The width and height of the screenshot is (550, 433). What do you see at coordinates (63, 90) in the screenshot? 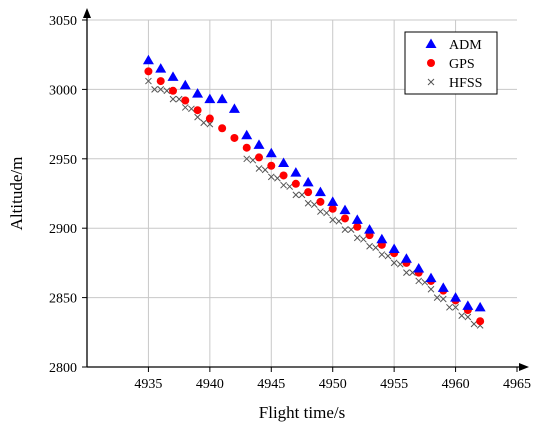
I see `y-tick-label: 3000` at bounding box center [63, 90].